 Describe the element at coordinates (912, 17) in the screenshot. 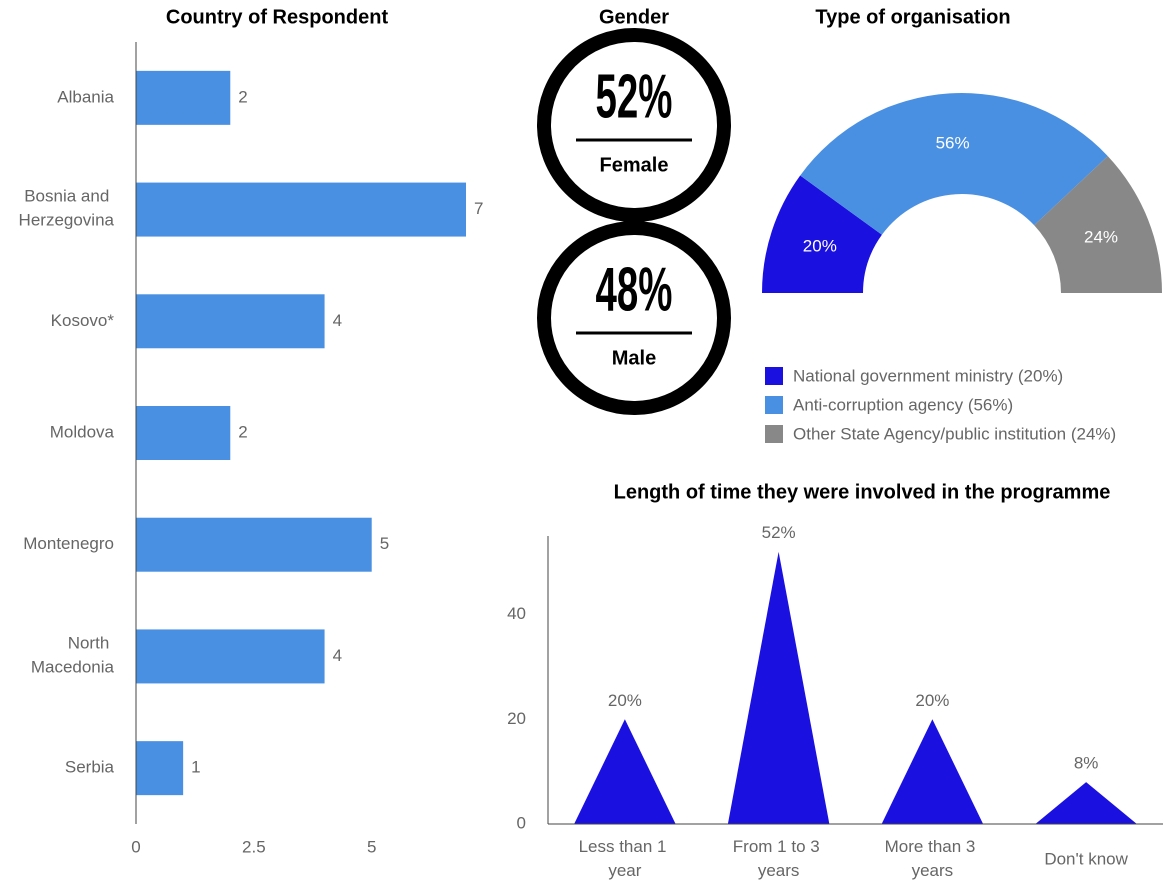

I see `chart-title: Type of organisation` at that location.